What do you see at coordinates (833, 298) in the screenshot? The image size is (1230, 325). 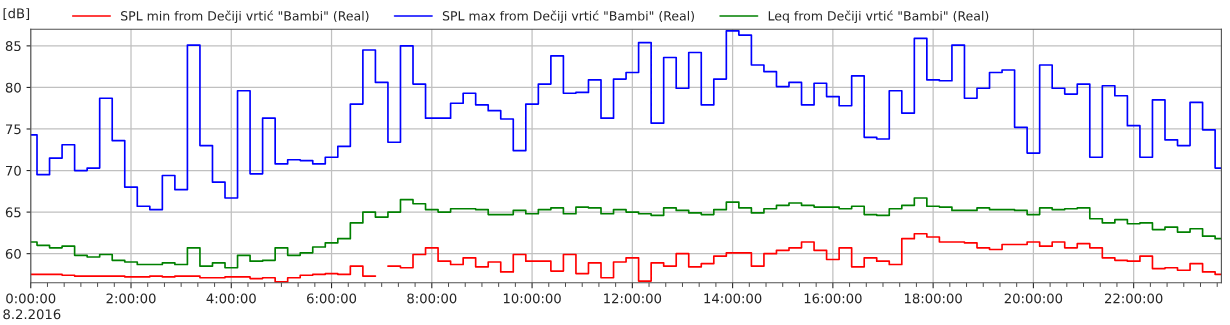 I see `x-tick-label: 16:00:00` at bounding box center [833, 298].